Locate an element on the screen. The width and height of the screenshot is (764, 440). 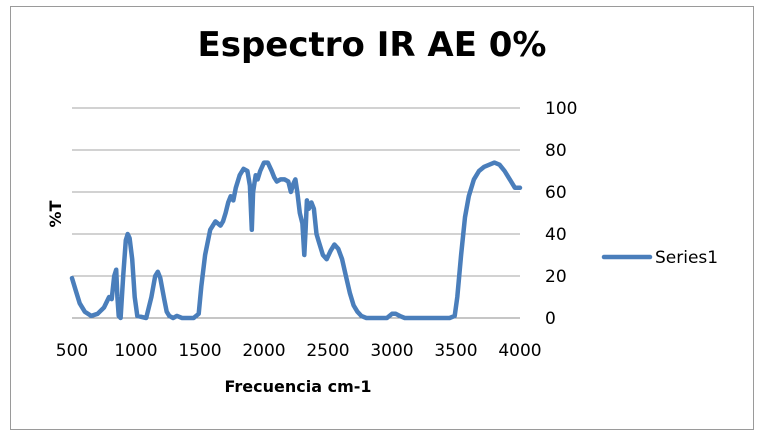
x-tick-label: 2500 is located at coordinates (327, 351).